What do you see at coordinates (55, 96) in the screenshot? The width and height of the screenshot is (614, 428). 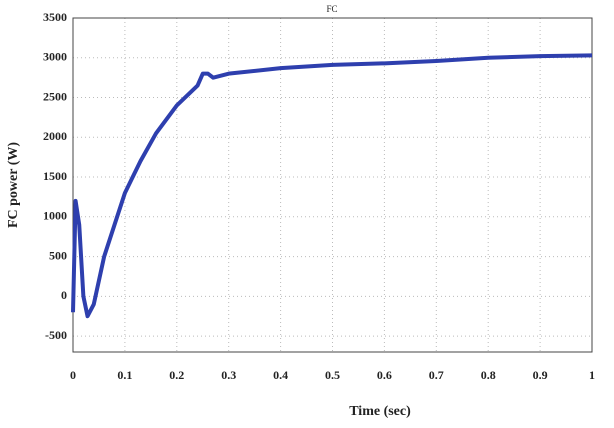 I see `y-tick-label: 2500` at bounding box center [55, 96].